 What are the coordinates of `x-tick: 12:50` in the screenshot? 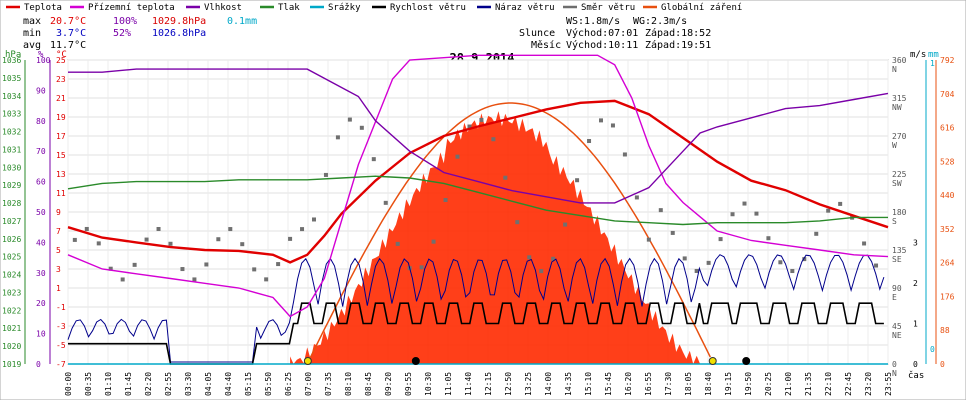 It's located at (508, 384).